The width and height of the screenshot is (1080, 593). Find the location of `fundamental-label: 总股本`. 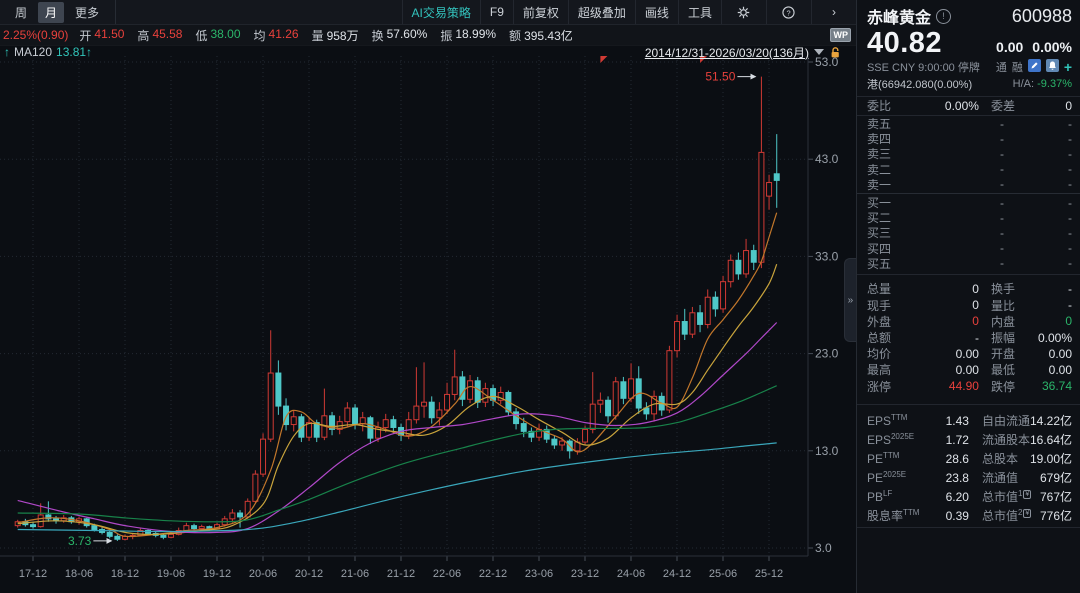

fundamental-label: 总股本 is located at coordinates (999, 459).